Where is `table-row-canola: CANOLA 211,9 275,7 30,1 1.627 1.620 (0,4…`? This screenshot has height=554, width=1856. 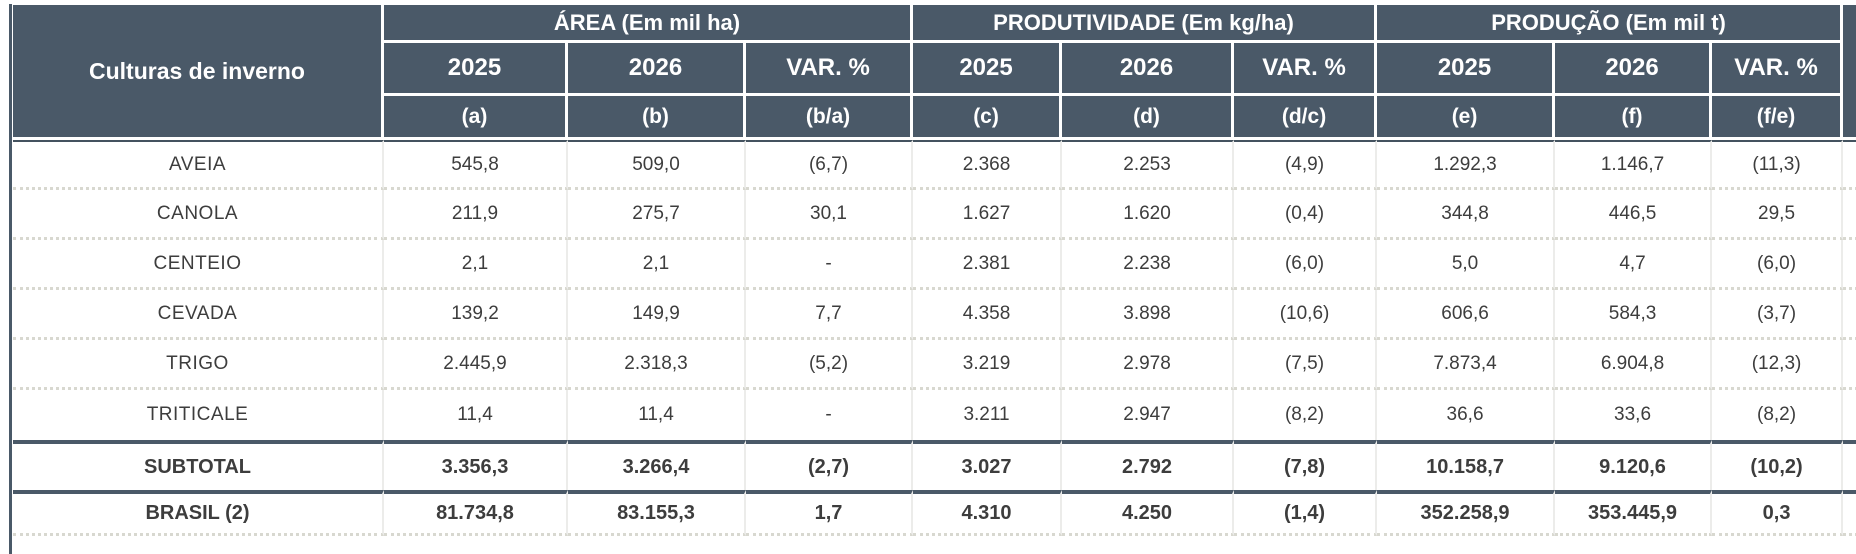 table-row-canola: CANOLA 211,9 275,7 30,1 1.627 1.620 (0,4… is located at coordinates (934, 215).